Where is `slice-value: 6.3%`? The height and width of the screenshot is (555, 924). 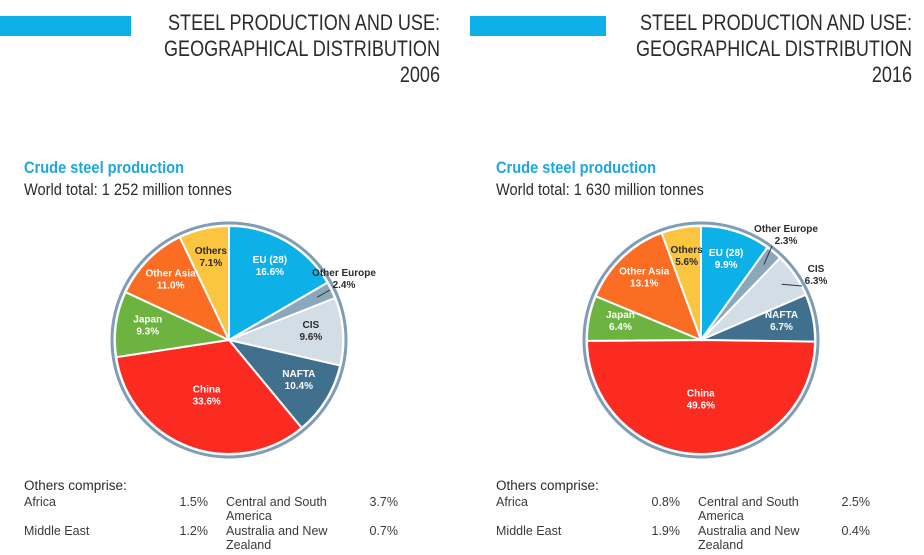
slice-value: 6.3% is located at coordinates (816, 281).